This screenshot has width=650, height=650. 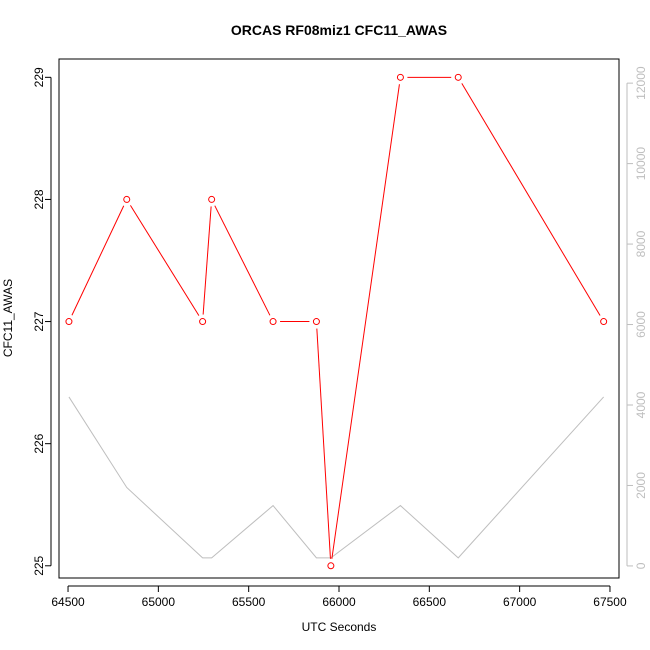 What do you see at coordinates (641, 404) in the screenshot?
I see `y2-tick-label: 4000` at bounding box center [641, 404].